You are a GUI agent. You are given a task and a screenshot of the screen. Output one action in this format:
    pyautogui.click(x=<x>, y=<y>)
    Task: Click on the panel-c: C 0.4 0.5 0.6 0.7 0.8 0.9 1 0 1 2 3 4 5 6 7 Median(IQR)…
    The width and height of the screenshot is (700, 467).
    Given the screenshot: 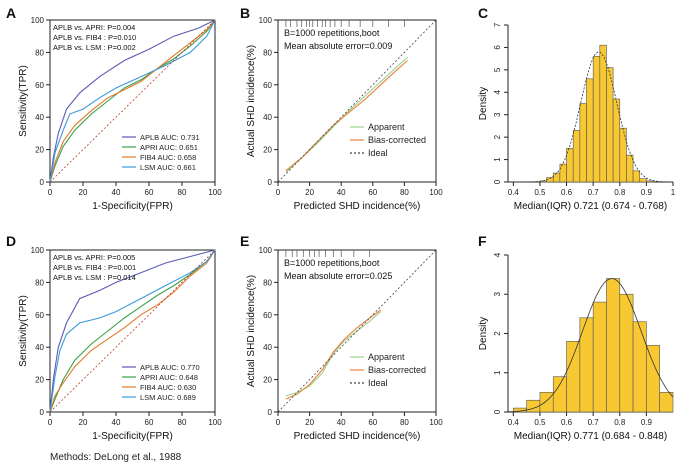 What is the action you would take?
    pyautogui.click(x=577, y=108)
    